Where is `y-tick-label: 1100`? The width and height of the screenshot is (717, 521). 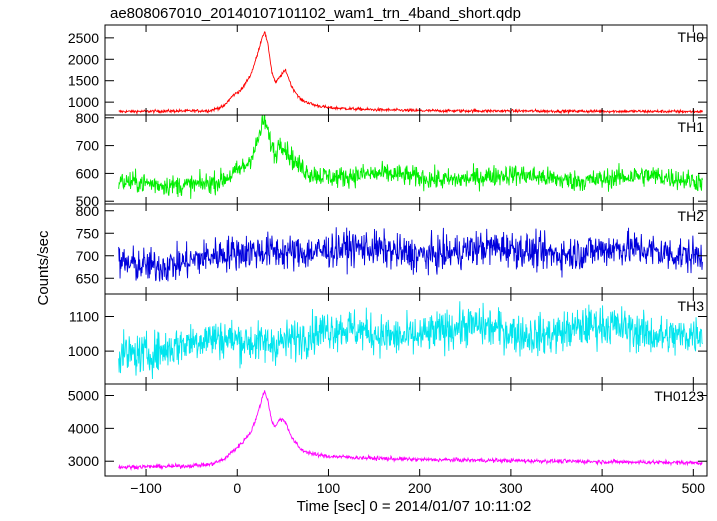
y-tick-label: 1100 is located at coordinates (84, 317).